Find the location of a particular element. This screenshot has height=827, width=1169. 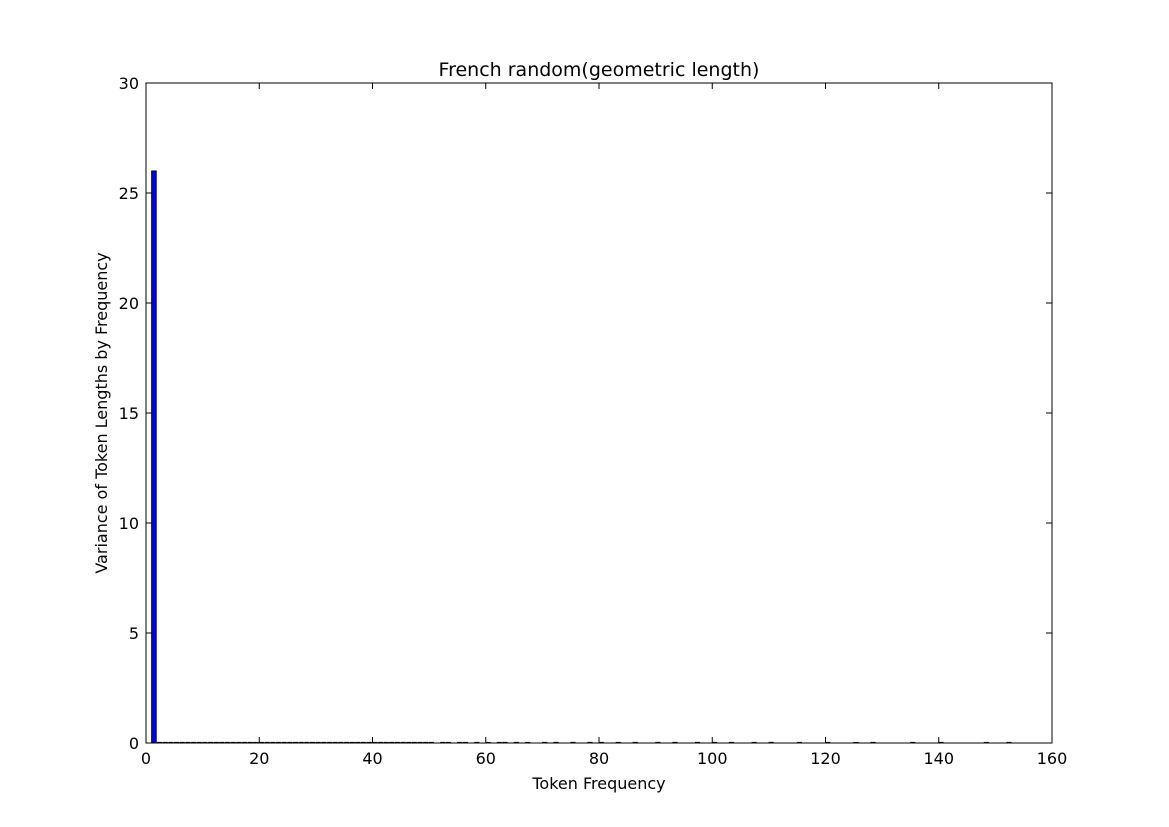

x-tick-label: 20 is located at coordinates (259, 758).